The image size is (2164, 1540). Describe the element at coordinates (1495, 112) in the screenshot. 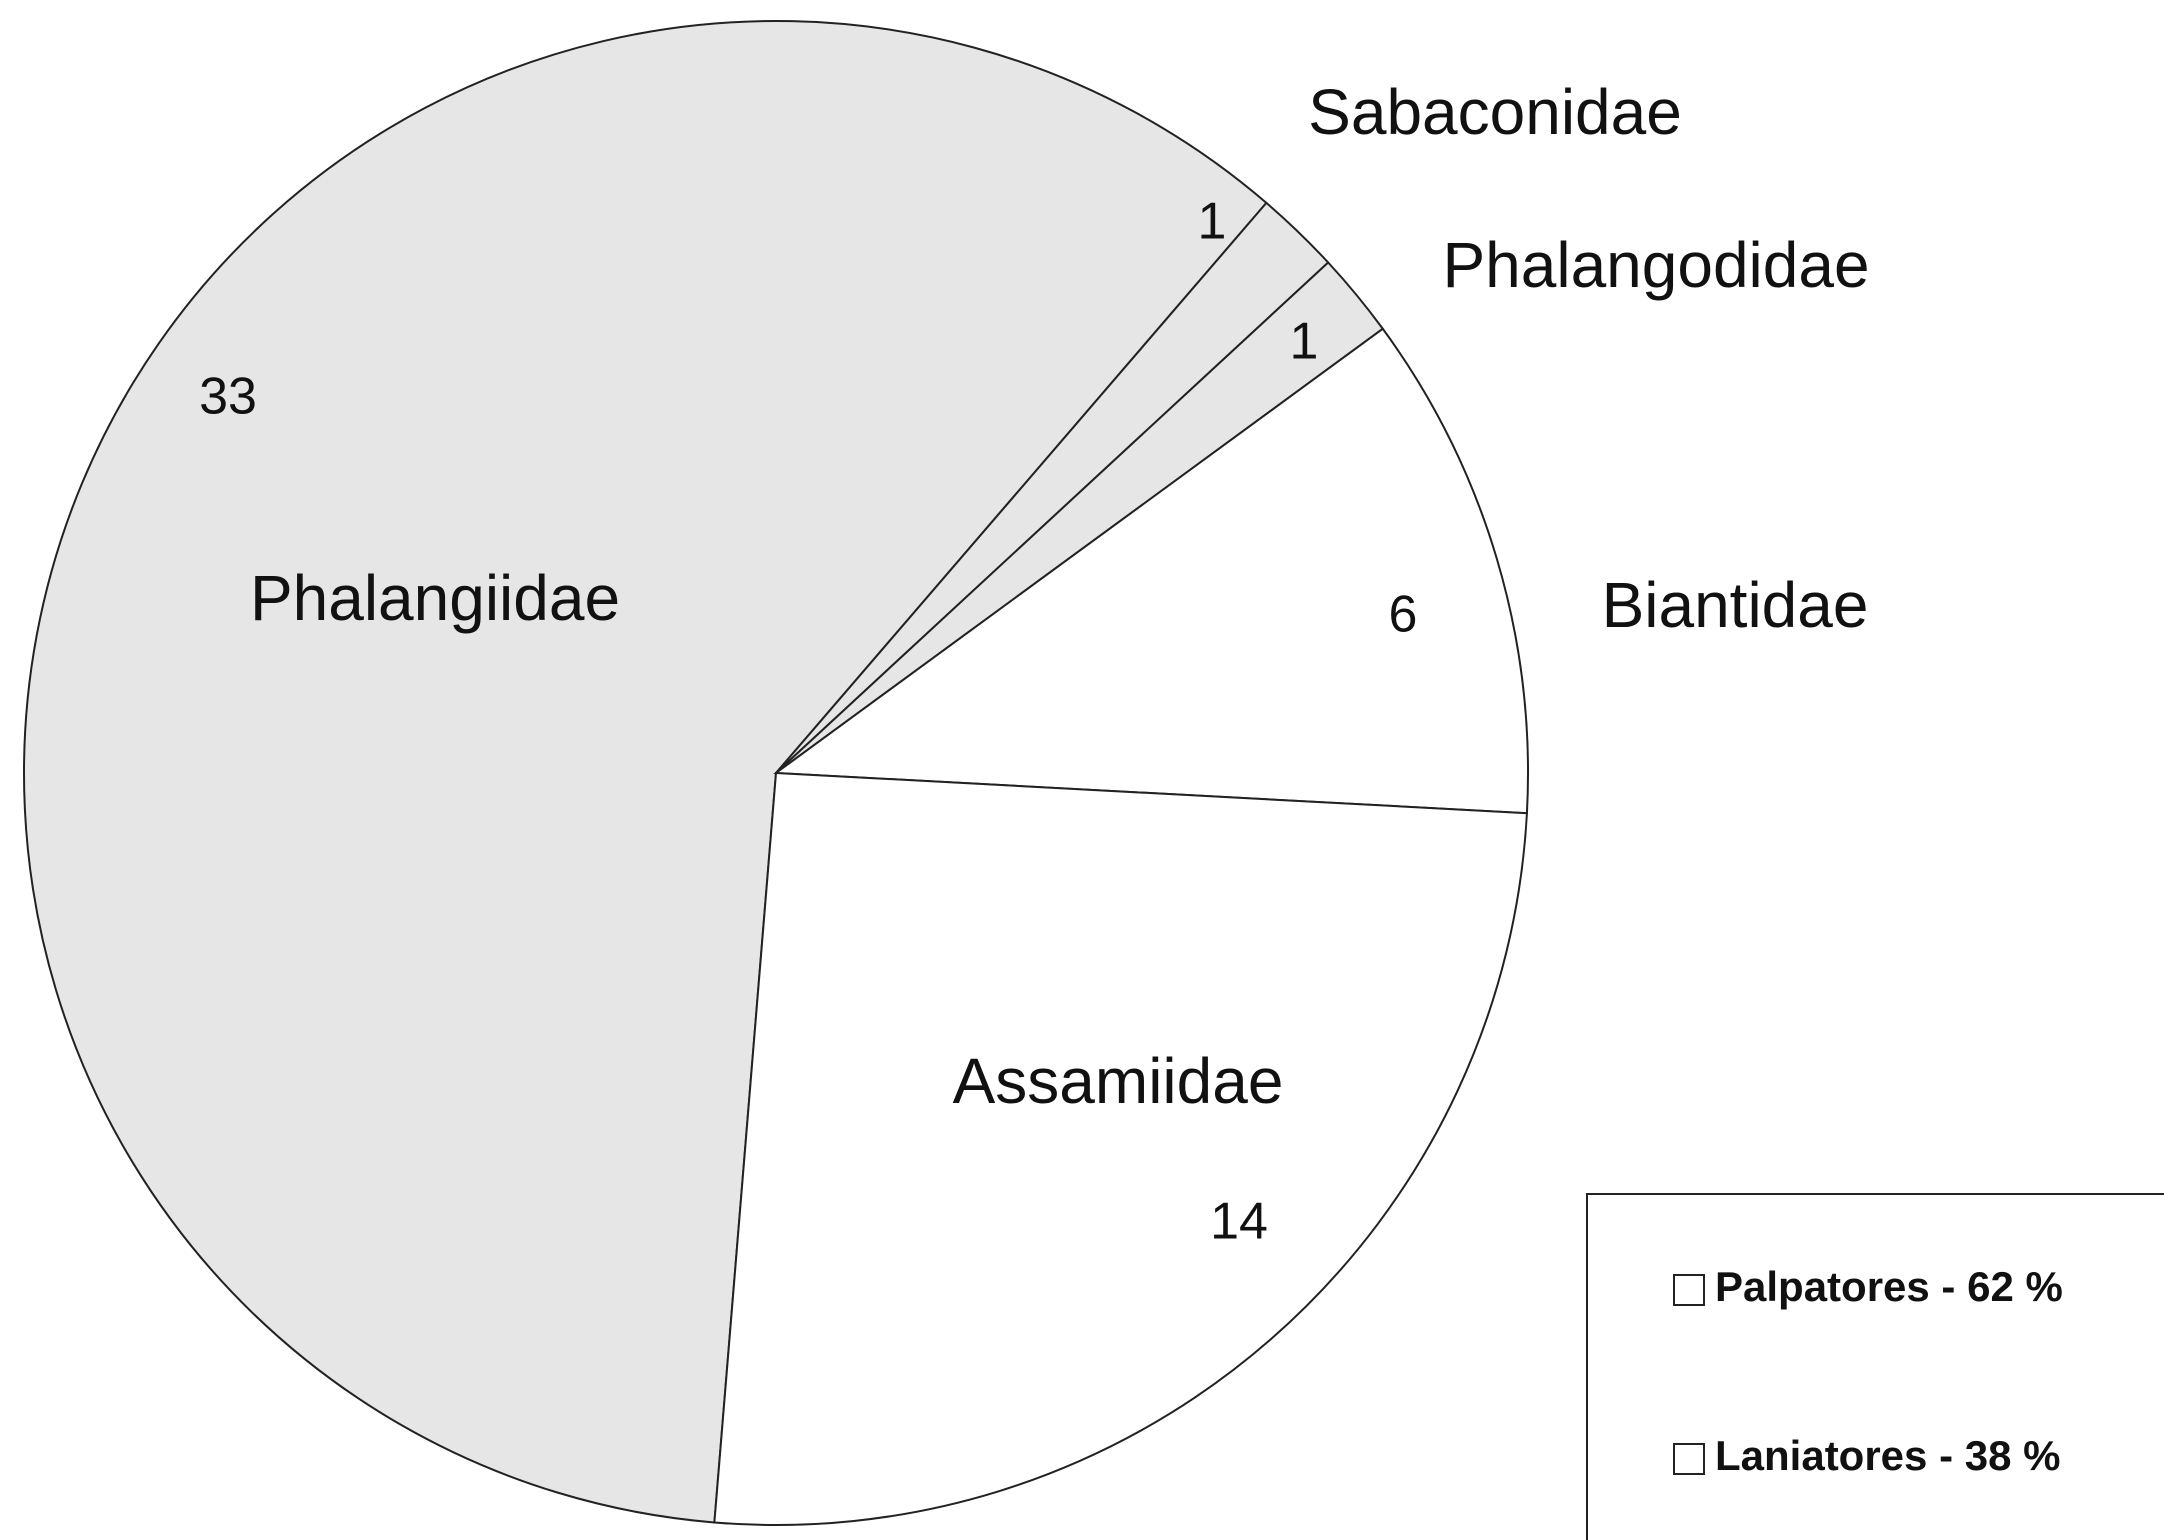

I see `slice-label: Sabaconidae` at that location.